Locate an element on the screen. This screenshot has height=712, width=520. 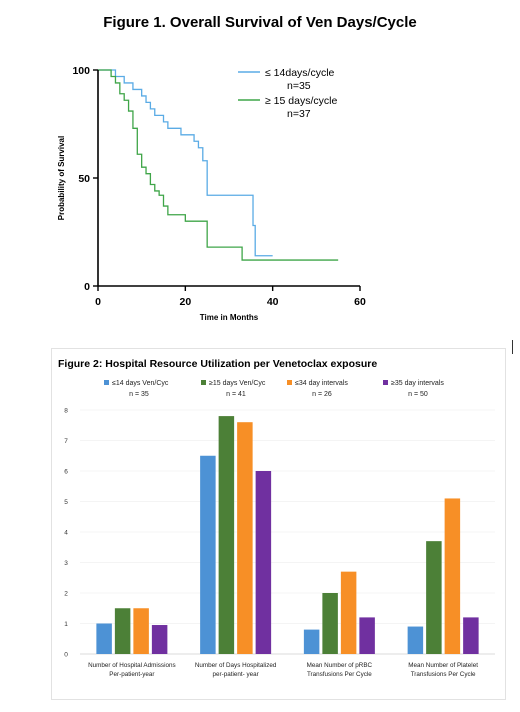
legend-n-le14: n=35 is located at coordinates (299, 86).